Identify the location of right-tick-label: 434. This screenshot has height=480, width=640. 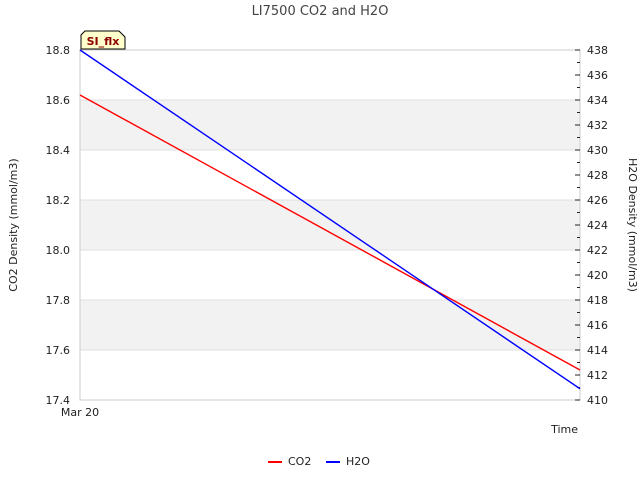
(597, 100).